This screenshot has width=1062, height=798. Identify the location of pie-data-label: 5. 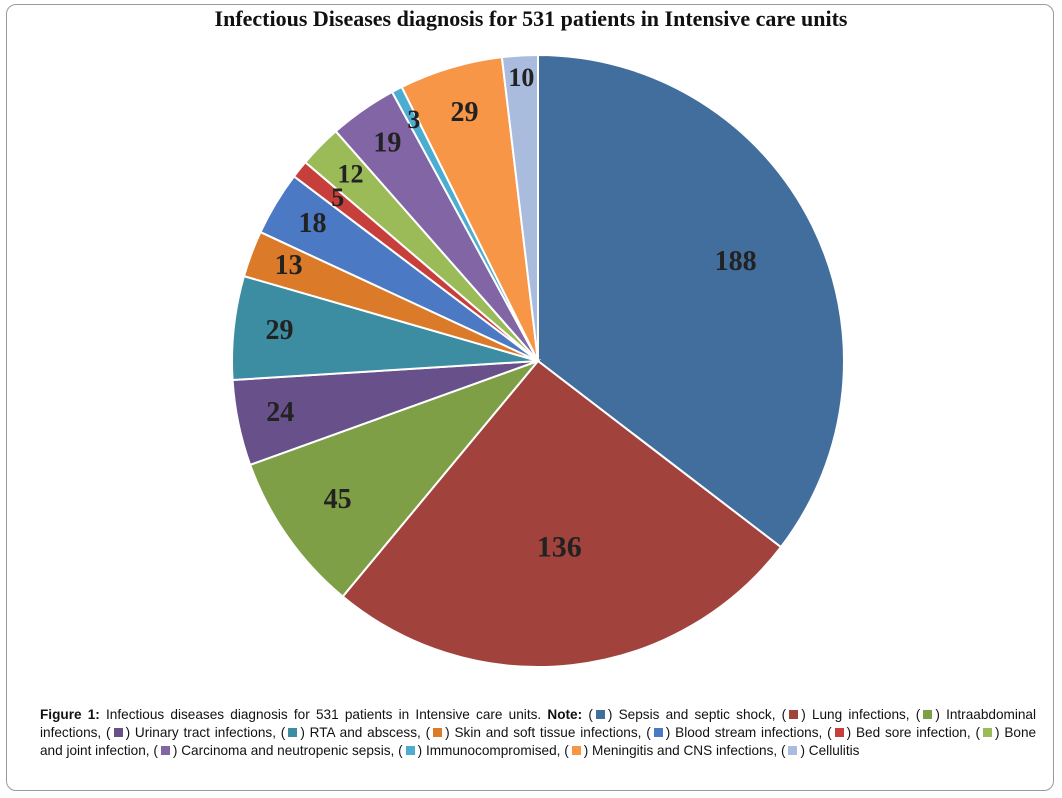
(337, 197).